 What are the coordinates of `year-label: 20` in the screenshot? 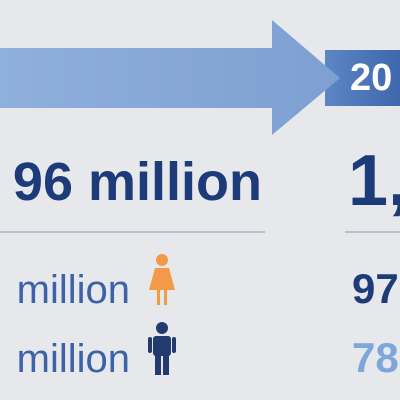 It's located at (371, 78).